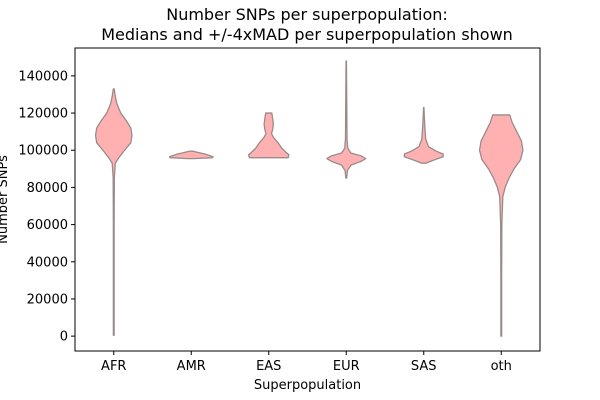 Image resolution: width=600 pixels, height=400 pixels. I want to click on y-tick-label: 60000, so click(47, 225).